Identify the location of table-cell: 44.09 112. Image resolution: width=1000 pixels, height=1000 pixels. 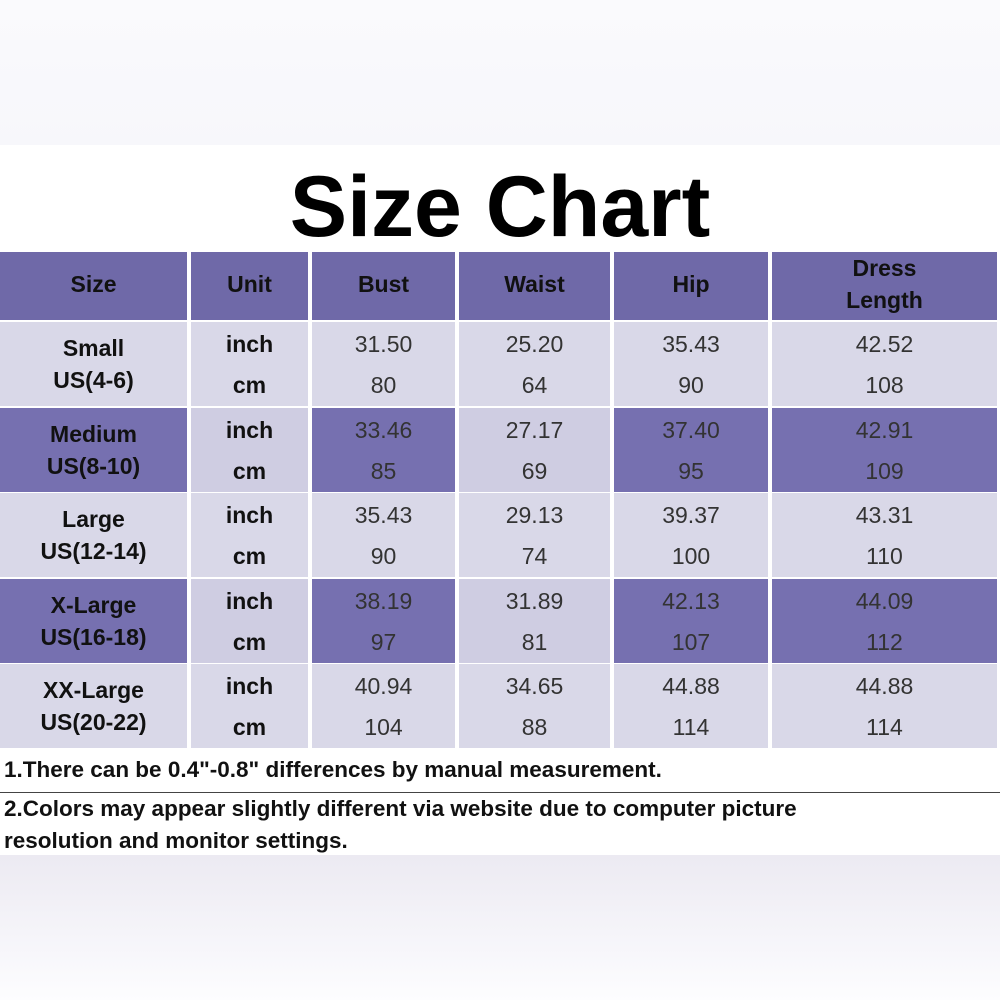
(884, 620).